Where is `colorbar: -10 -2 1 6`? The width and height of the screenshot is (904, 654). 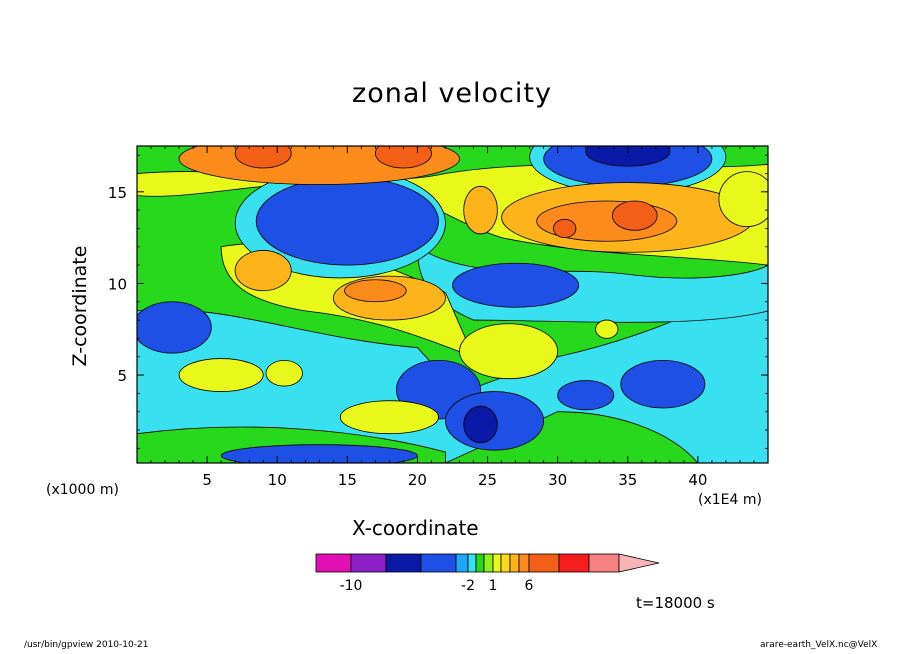
colorbar: -10 -2 1 6 is located at coordinates (487, 573).